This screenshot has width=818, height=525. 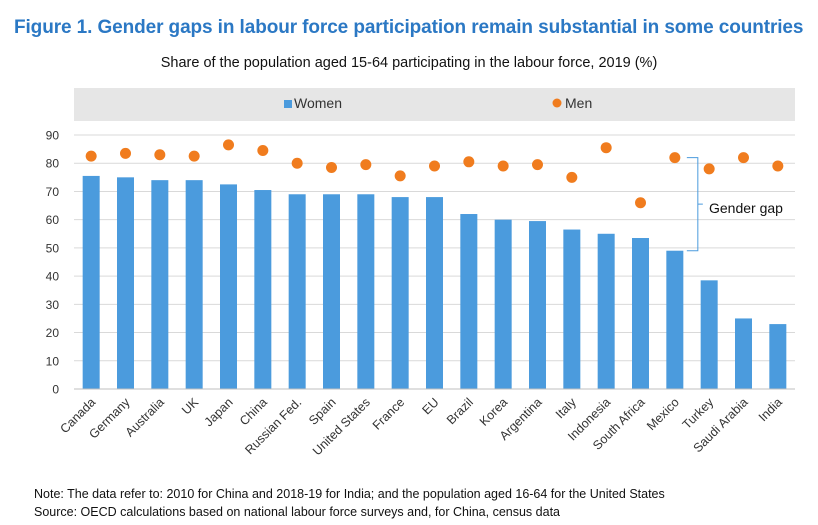 I want to click on legend-swatch-men, so click(x=557, y=103).